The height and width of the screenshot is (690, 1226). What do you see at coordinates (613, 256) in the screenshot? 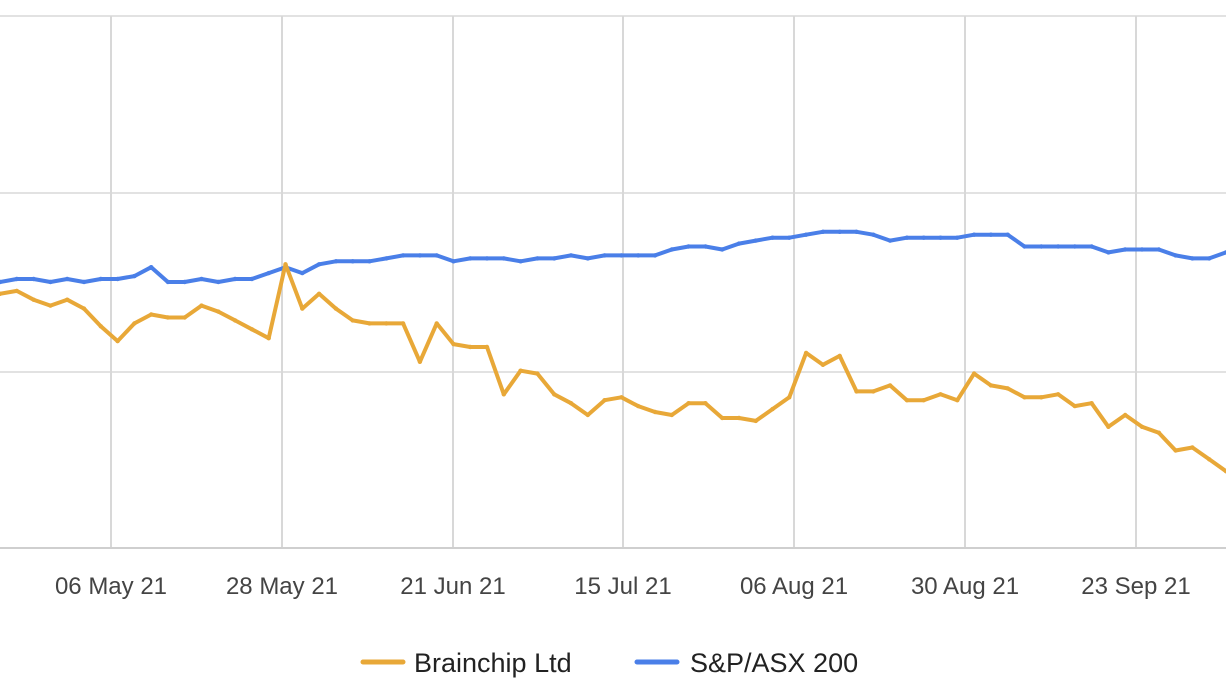
I see `series-line-asx200` at bounding box center [613, 256].